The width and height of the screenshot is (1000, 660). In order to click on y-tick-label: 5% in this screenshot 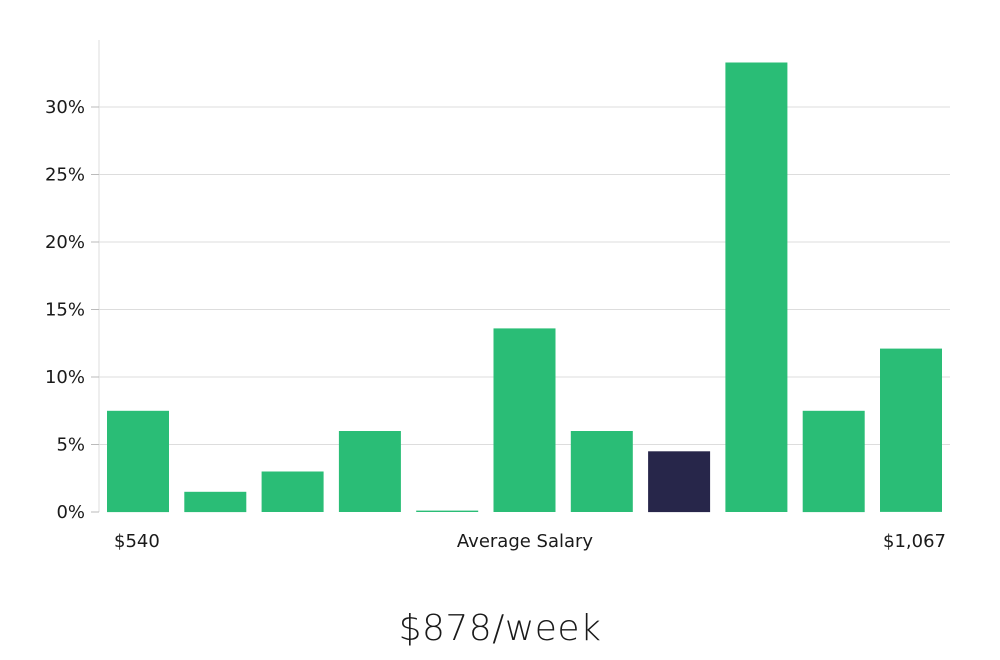, I will do `click(70, 445)`.